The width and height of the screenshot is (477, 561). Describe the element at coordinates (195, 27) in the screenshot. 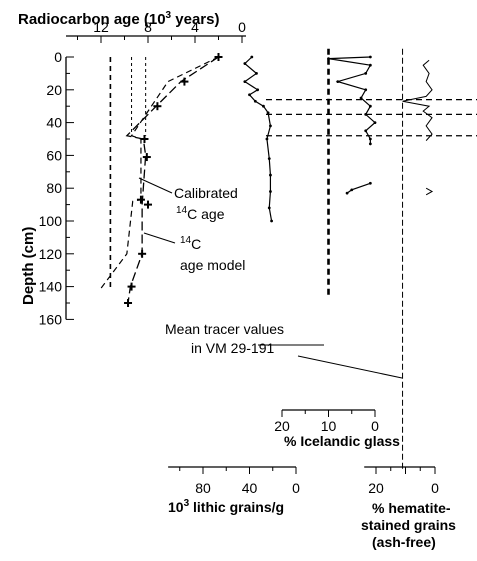

I see `age-tick-label: 4` at that location.